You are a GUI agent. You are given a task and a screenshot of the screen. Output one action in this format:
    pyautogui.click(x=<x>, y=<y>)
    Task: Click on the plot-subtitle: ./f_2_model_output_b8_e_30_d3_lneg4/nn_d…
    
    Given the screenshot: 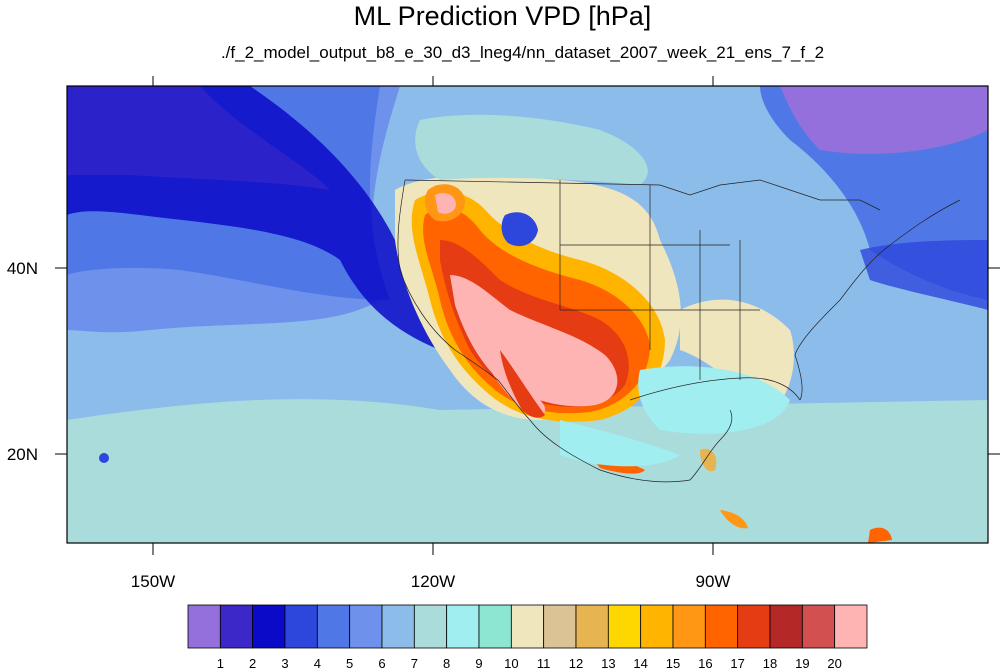 What is the action you would take?
    pyautogui.click(x=522, y=52)
    